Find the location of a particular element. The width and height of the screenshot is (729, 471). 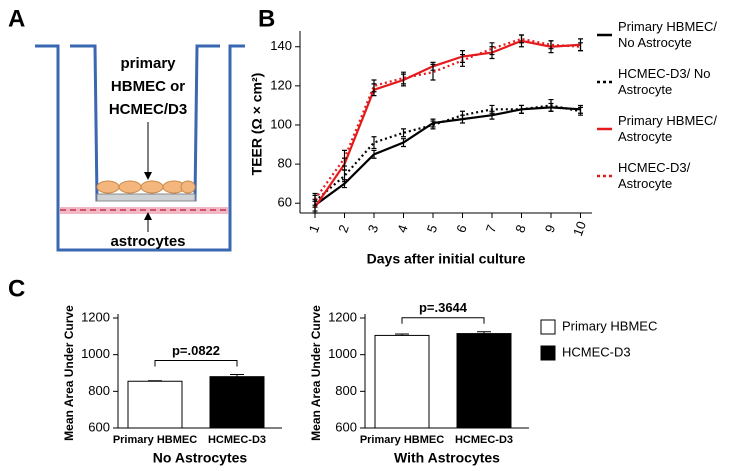

insert-label: HBMEC or is located at coordinates (148, 86).